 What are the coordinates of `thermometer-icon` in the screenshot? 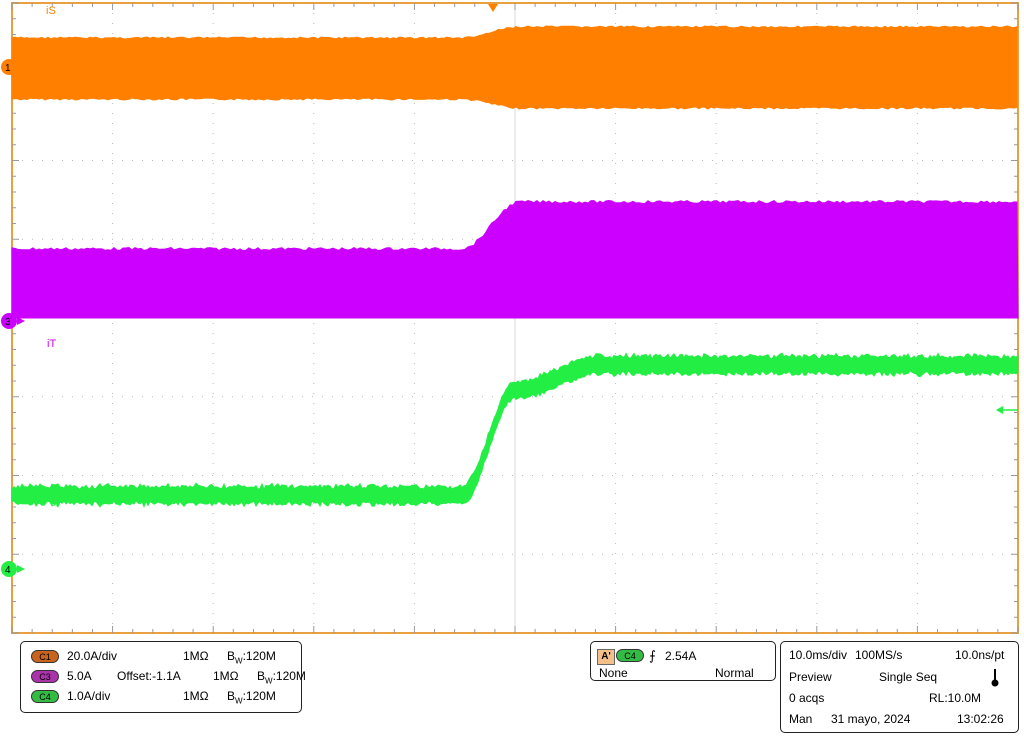 It's located at (995, 678).